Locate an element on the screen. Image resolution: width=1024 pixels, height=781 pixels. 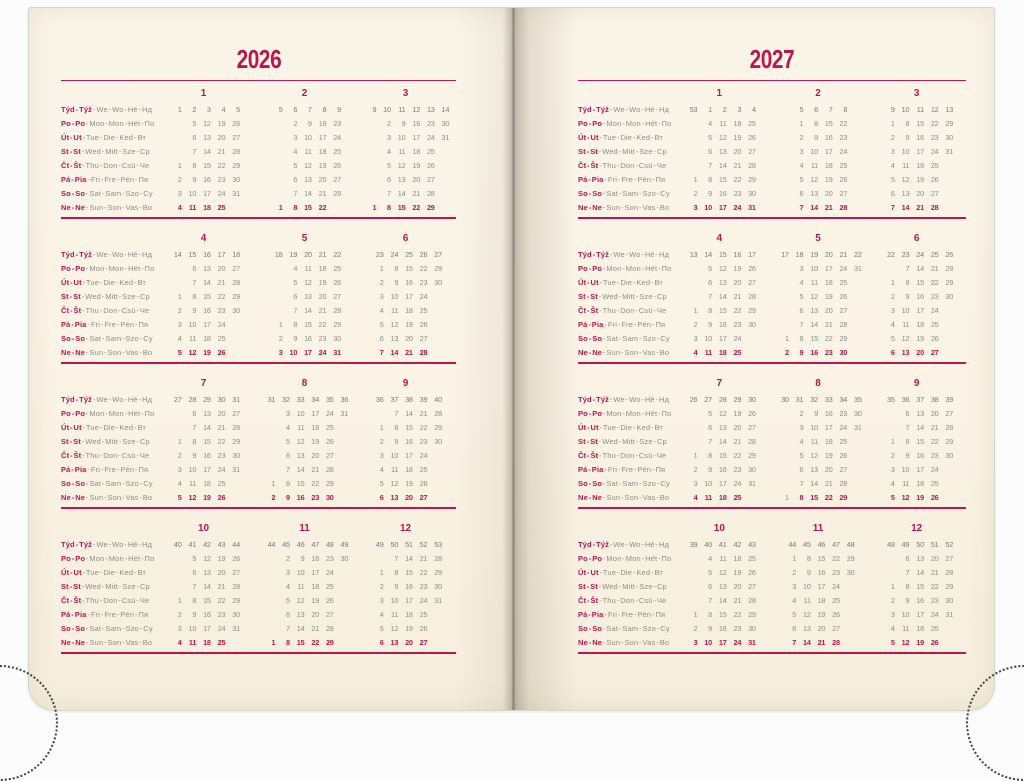
week-numbers-row: 14 15 16 17 18 is located at coordinates (203, 255).